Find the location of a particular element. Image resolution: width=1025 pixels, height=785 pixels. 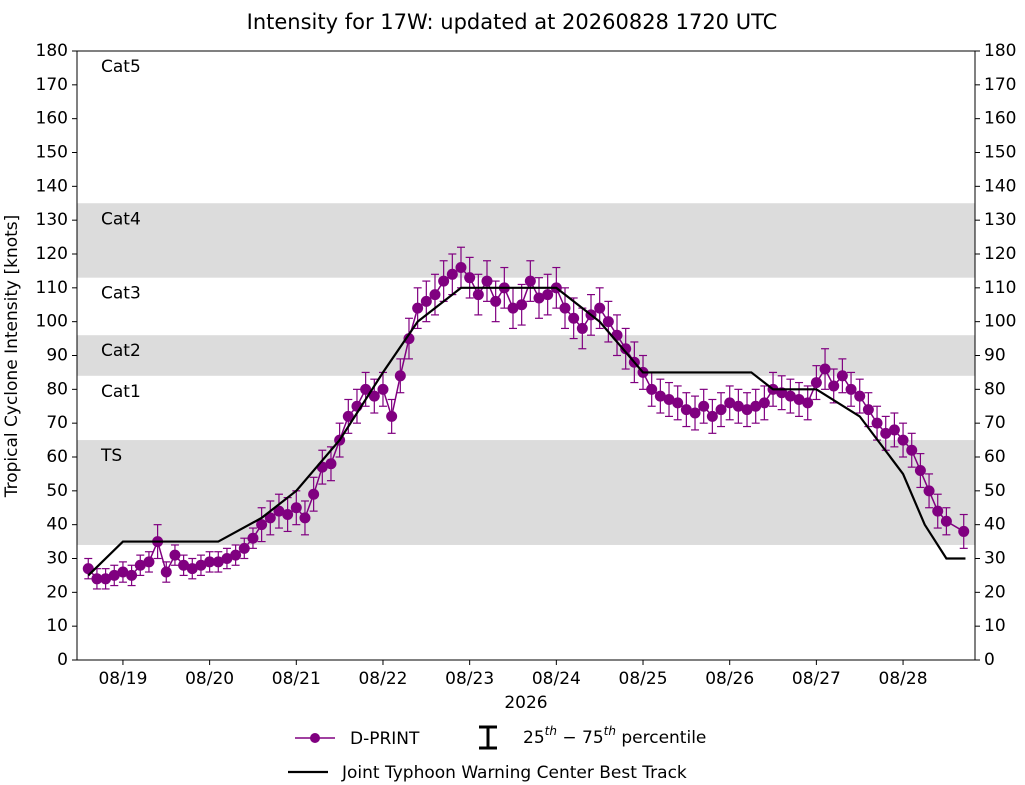

y2-tick-label: 20 is located at coordinates (995, 592).